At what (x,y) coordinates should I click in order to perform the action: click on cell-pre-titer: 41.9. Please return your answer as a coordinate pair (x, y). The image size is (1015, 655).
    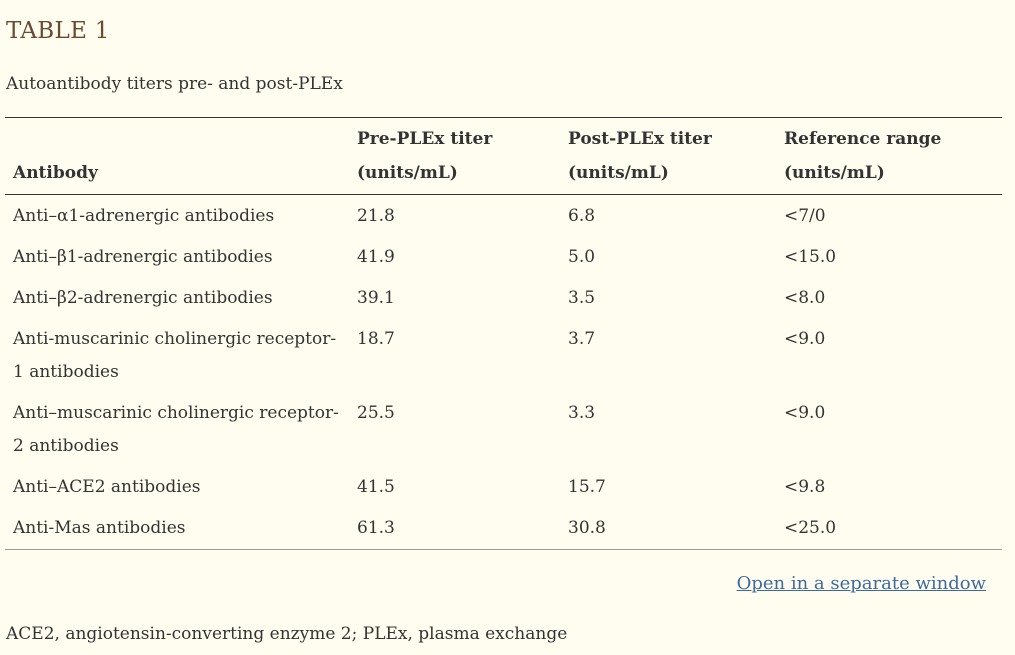
    Looking at the image, I should click on (376, 257).